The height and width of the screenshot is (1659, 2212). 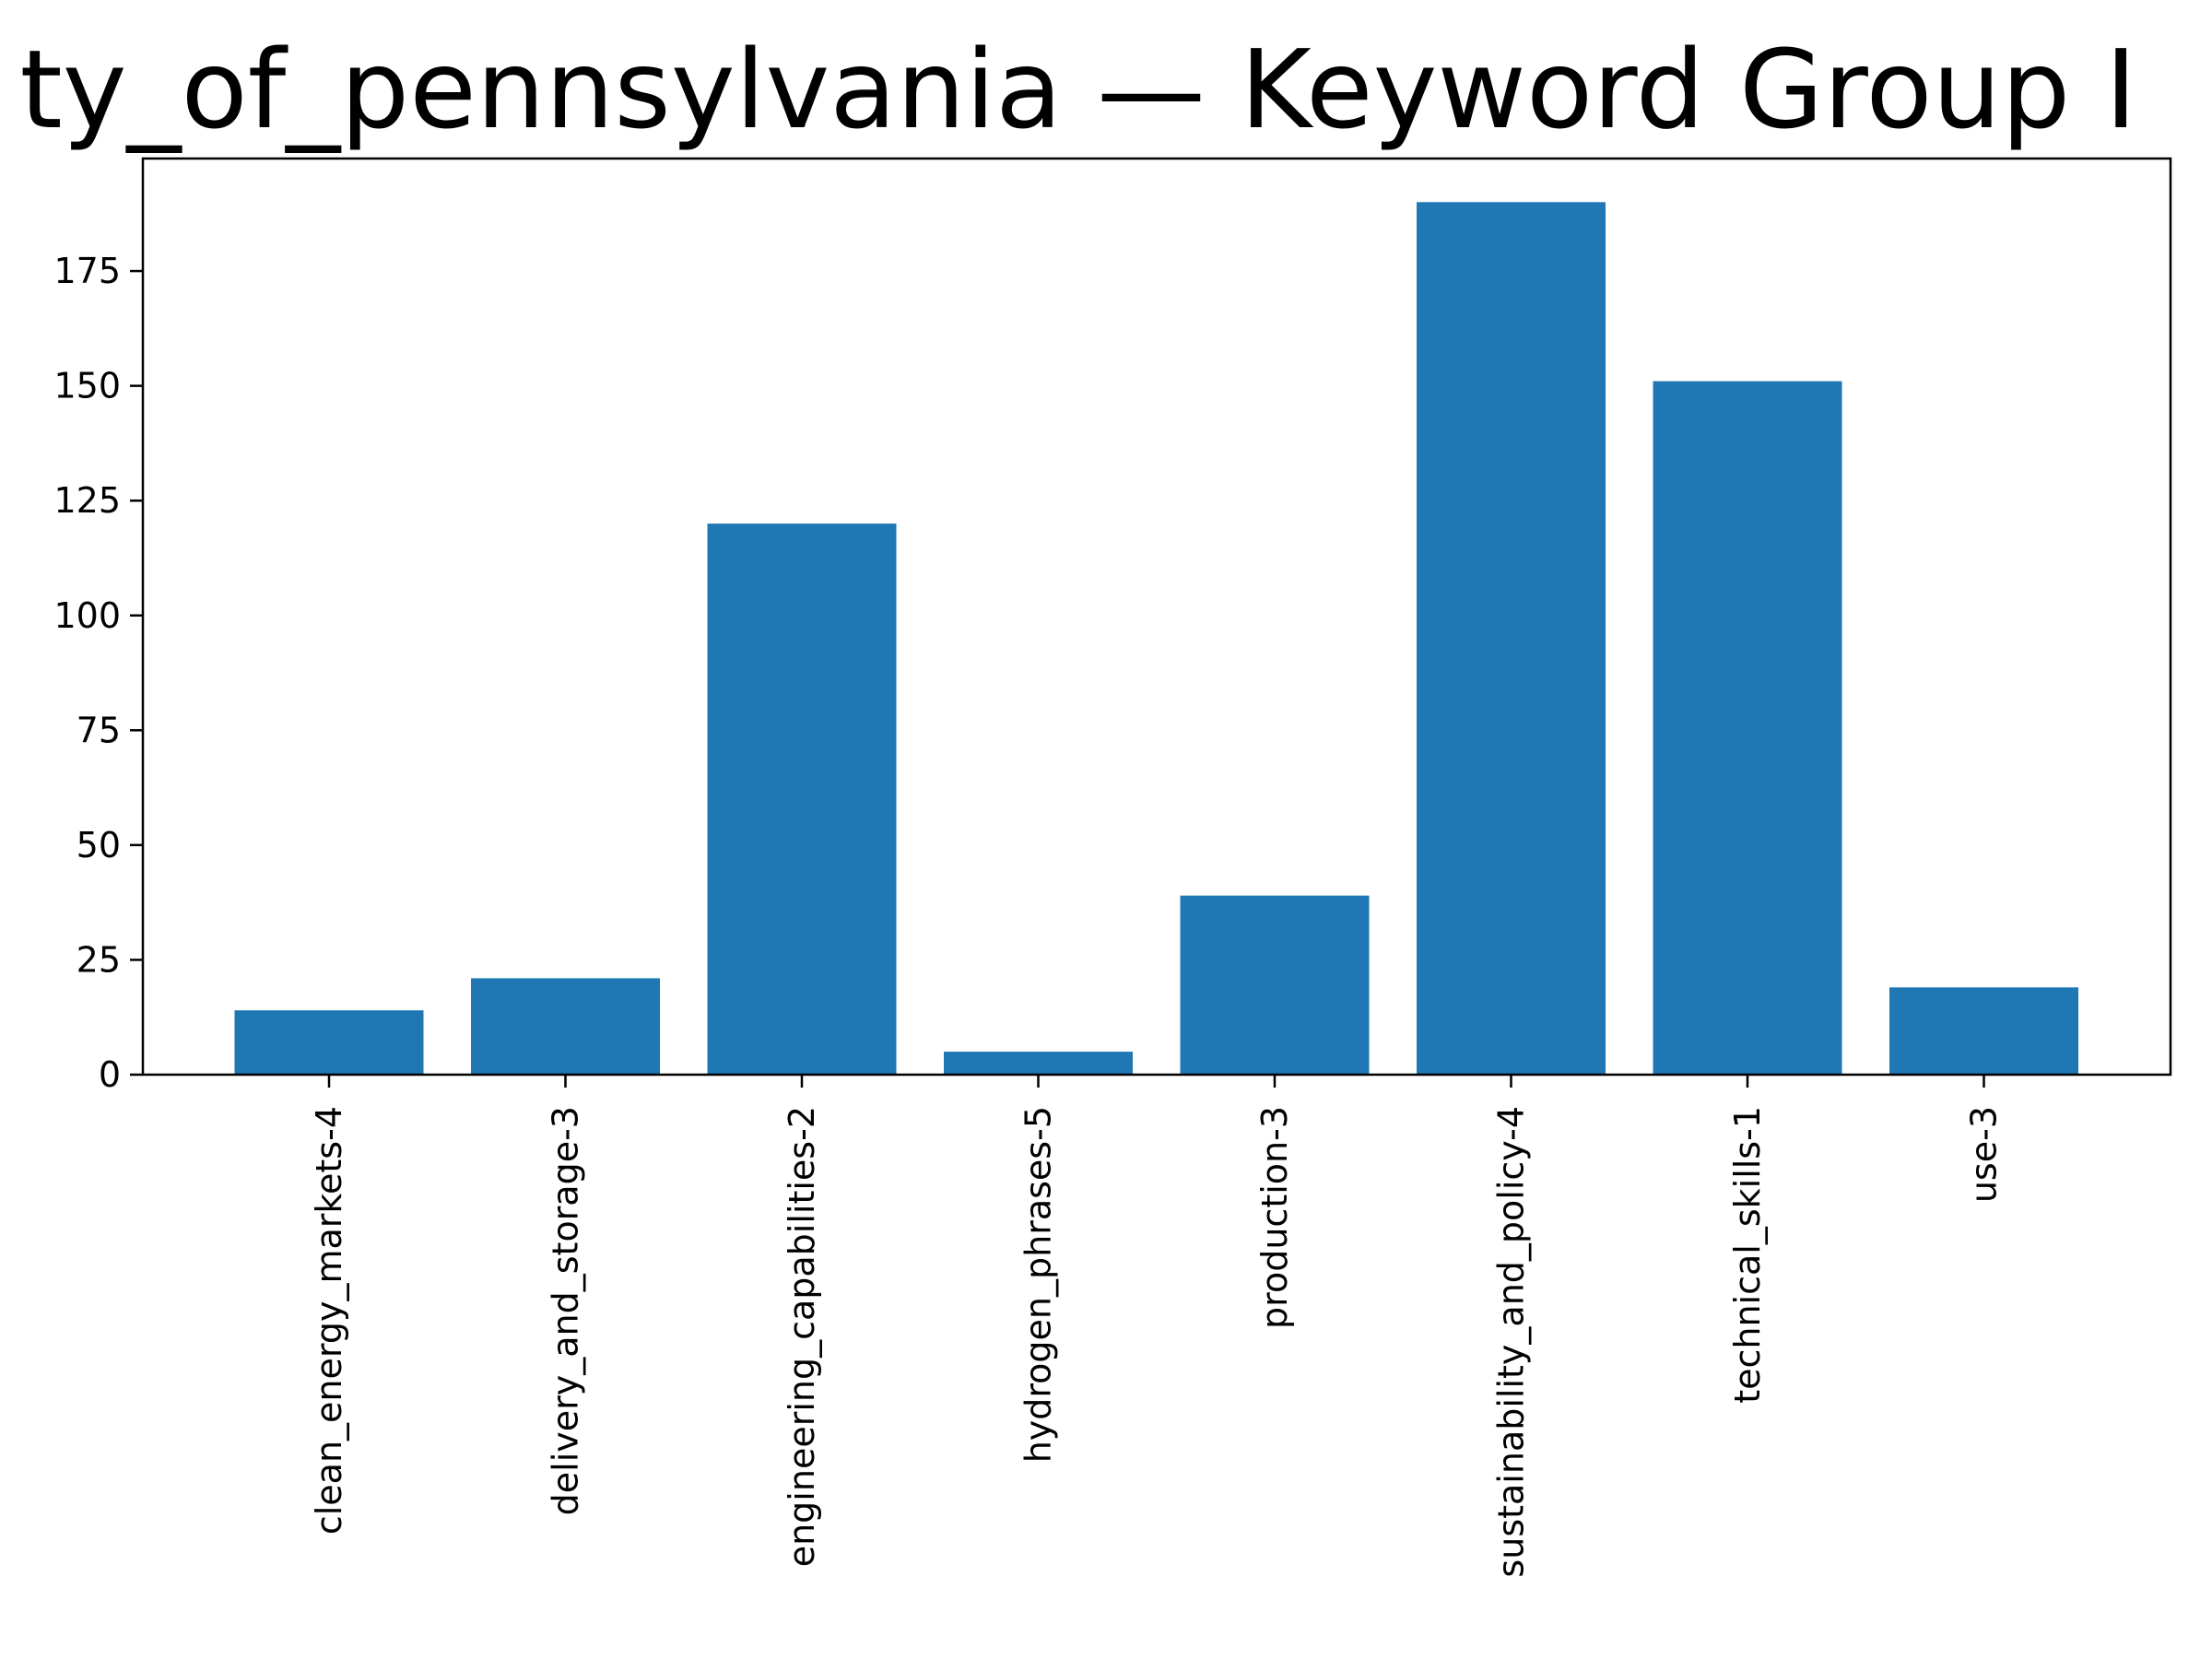 What do you see at coordinates (1984, 1154) in the screenshot?
I see `x-tick-label: use-3` at bounding box center [1984, 1154].